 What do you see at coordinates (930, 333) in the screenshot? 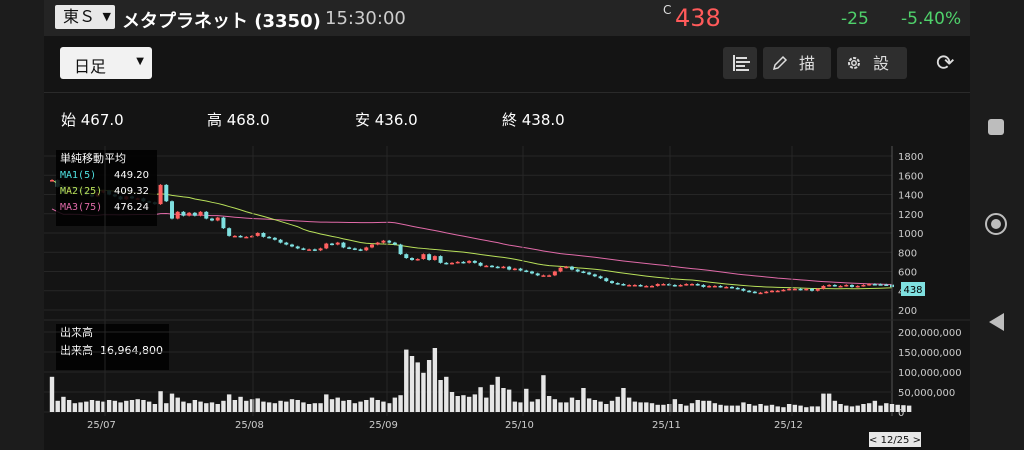
I see `volume-tick-label: 200,000,000` at bounding box center [930, 333].